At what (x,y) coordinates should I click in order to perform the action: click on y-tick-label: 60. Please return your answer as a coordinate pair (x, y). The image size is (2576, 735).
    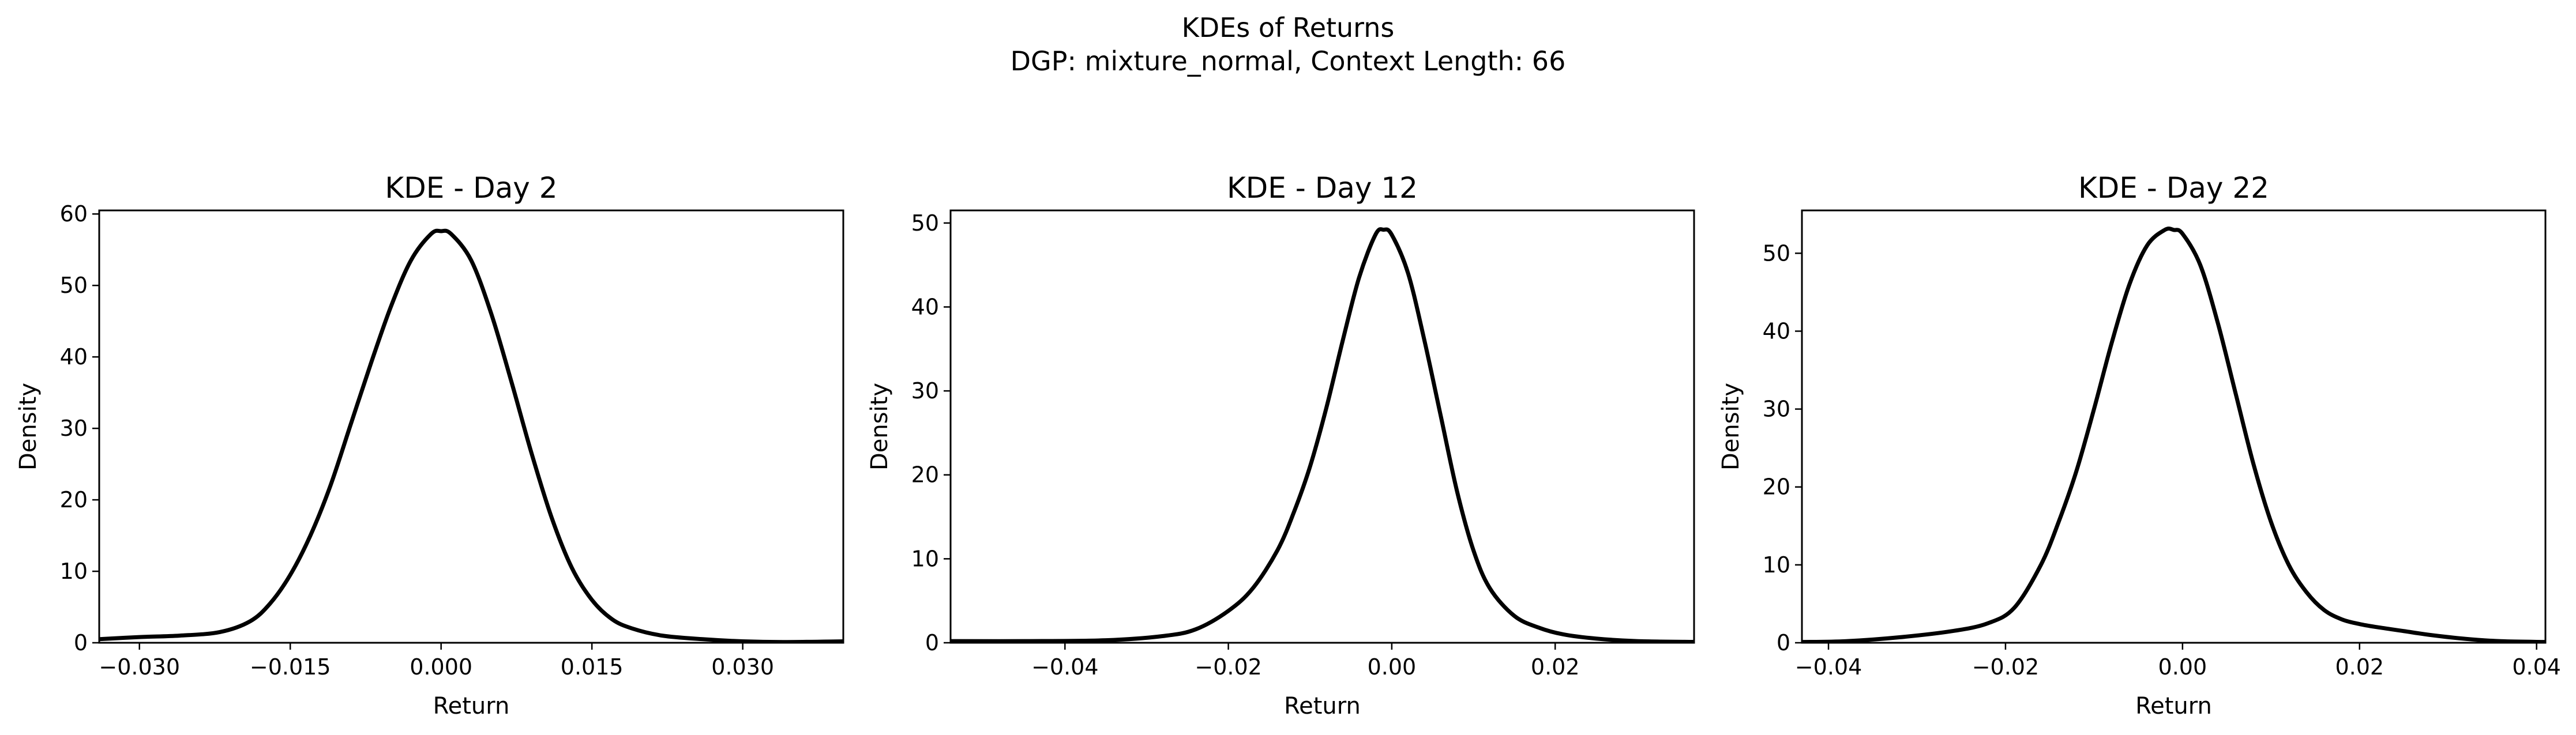
    Looking at the image, I should click on (74, 214).